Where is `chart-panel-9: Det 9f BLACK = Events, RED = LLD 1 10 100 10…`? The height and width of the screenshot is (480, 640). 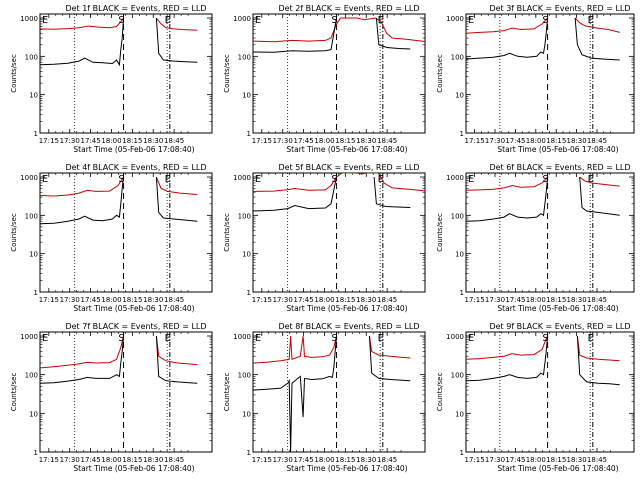 chart-panel-9: Det 9f BLACK = Events, RED = LLD 1 10 100 10… is located at coordinates (535, 397).